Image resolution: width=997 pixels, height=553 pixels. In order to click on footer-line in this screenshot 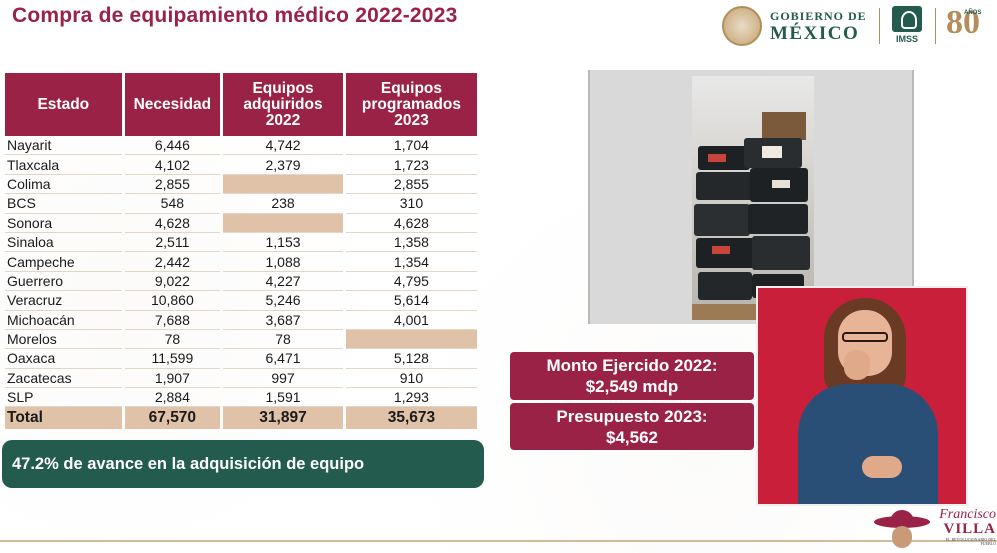, I will do `click(498, 541)`.